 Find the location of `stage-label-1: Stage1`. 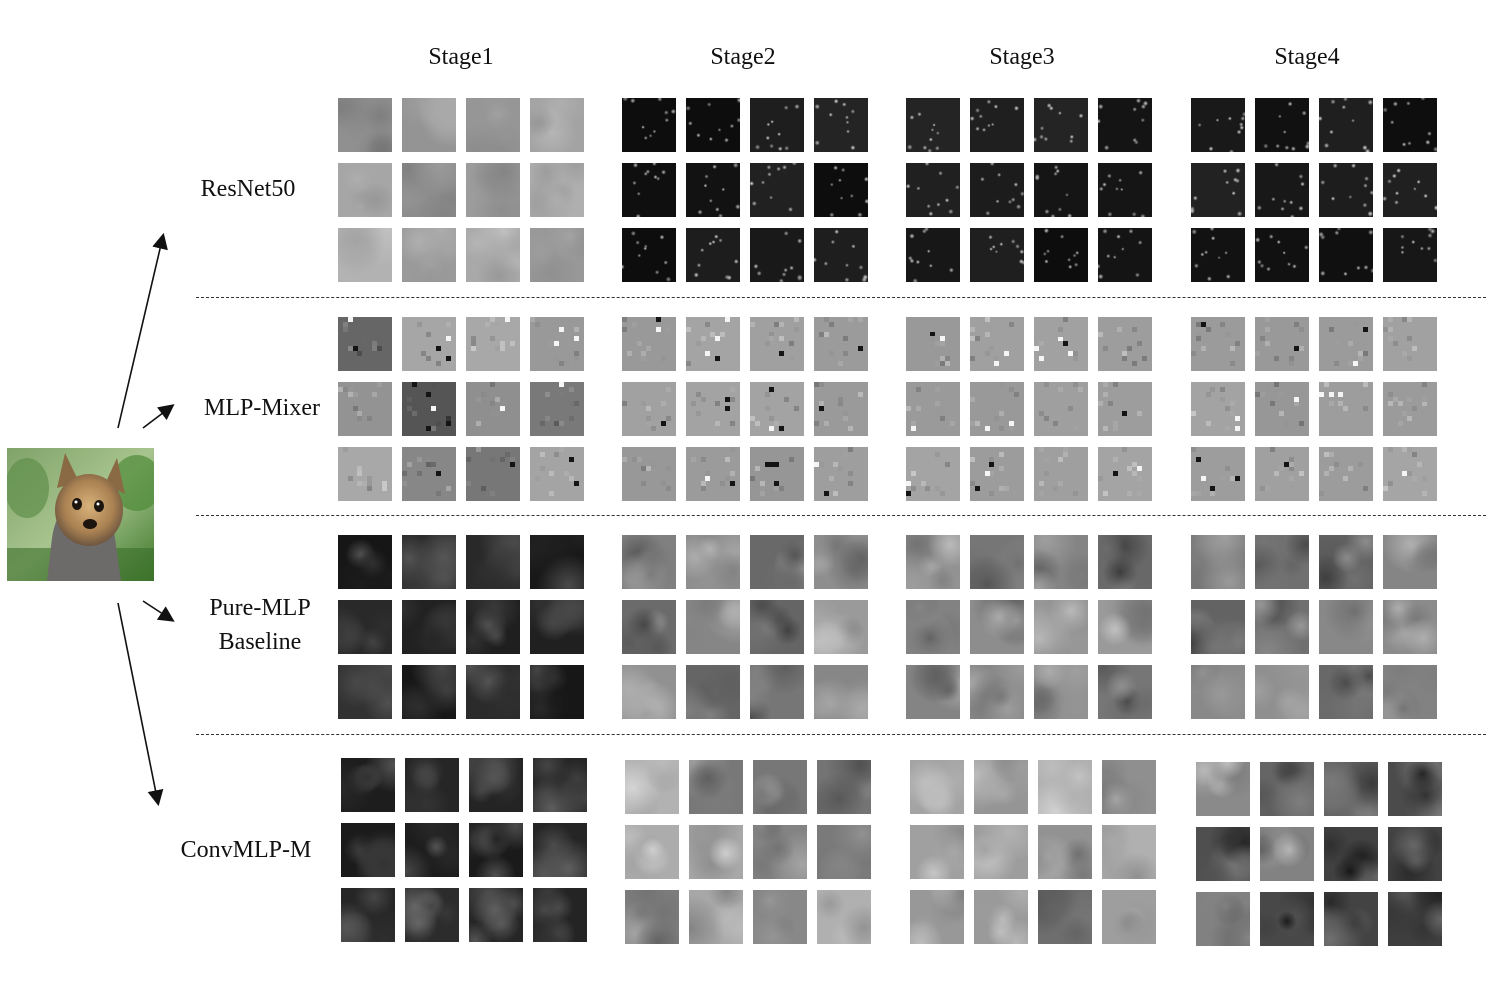

stage-label-1: Stage1 is located at coordinates (461, 57).